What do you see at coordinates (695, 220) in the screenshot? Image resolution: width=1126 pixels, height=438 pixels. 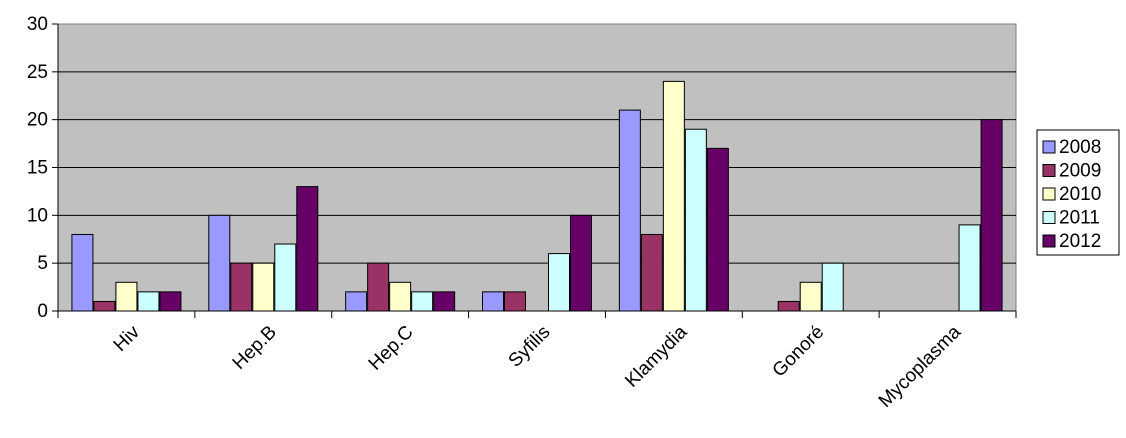 I see `bar-klamydia-2011` at bounding box center [695, 220].